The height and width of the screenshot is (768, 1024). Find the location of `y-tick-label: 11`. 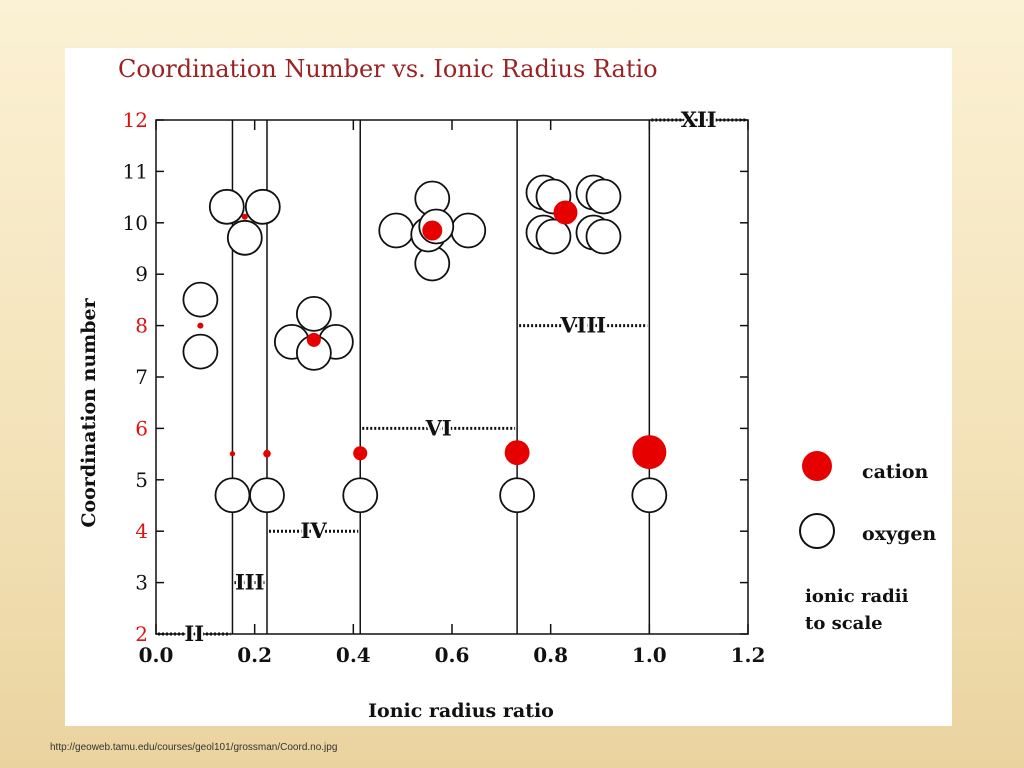

y-tick-label: 11 is located at coordinates (135, 171).